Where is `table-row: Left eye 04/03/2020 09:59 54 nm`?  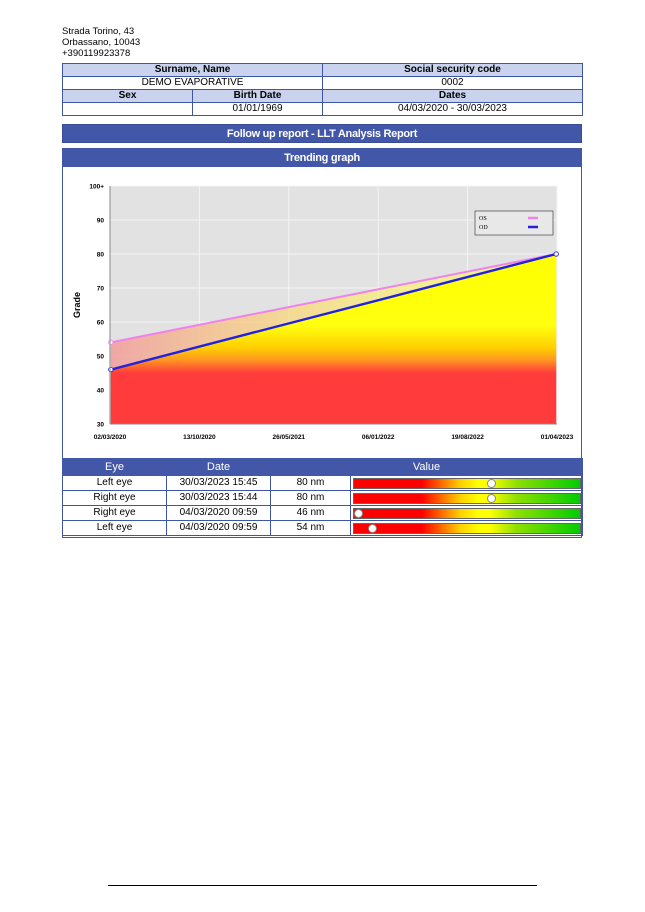 table-row: Left eye 04/03/2020 09:59 54 nm is located at coordinates (323, 528).